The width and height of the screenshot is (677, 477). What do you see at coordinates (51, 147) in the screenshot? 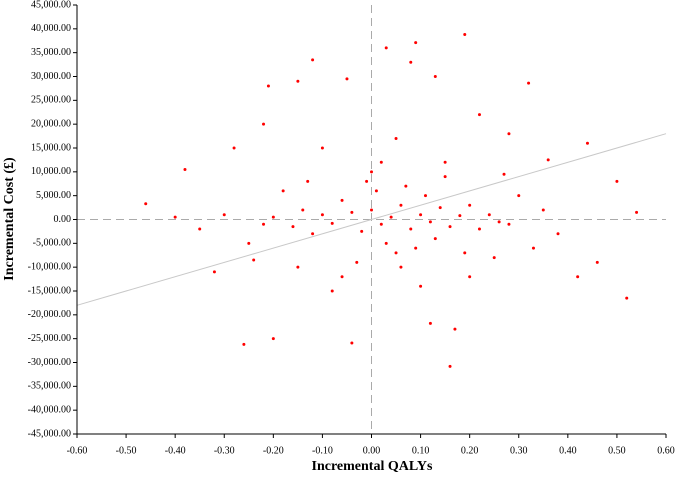
I see `y-tick-label: 15,000.00` at bounding box center [51, 147].